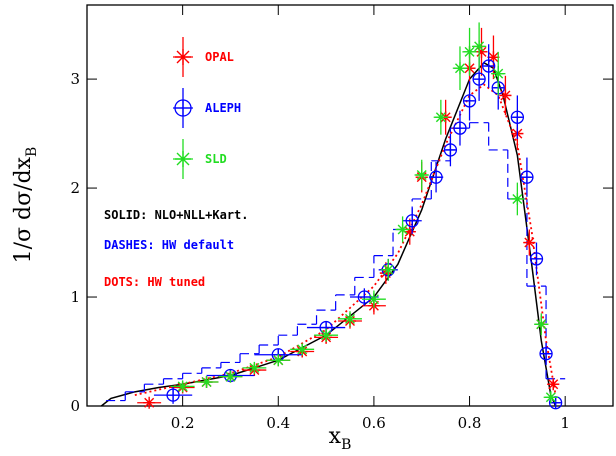  Describe the element at coordinates (176, 215) in the screenshot. I see `curve-legend-label: SOLID: NLO+NLL+Kart.` at that location.